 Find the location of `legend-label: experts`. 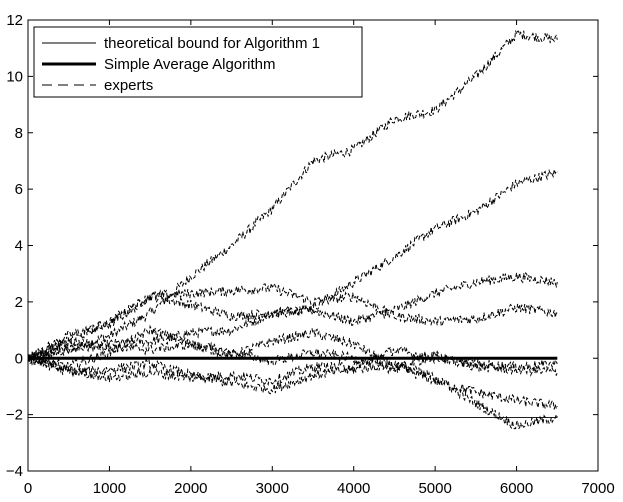

legend-label: experts is located at coordinates (128, 85).